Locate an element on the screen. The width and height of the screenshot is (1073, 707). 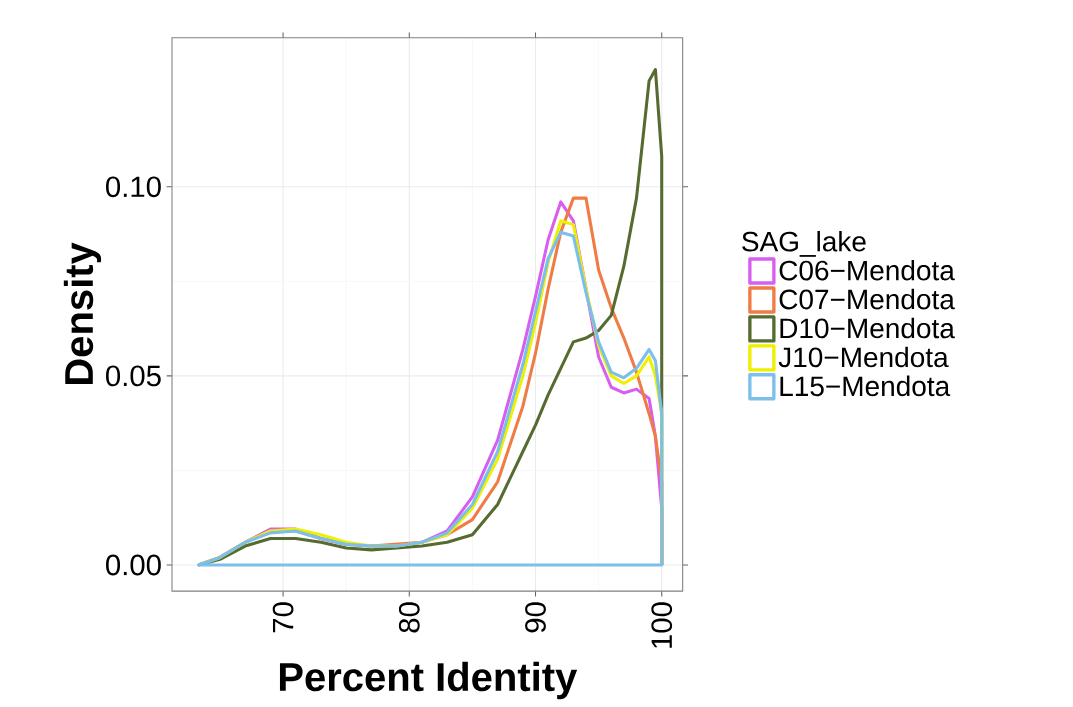
legend-label: D10−Mendota is located at coordinates (867, 328).